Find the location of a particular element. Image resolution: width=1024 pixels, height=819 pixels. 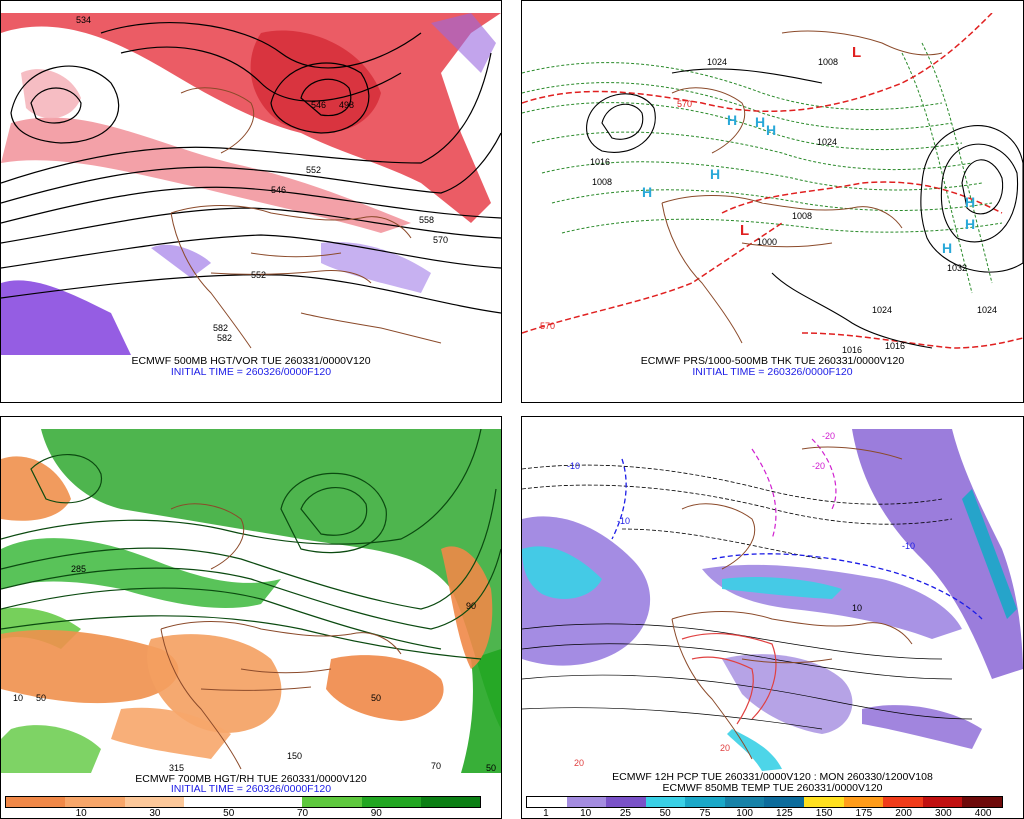

colorbar-tick-label: 1 is located at coordinates (546, 813).